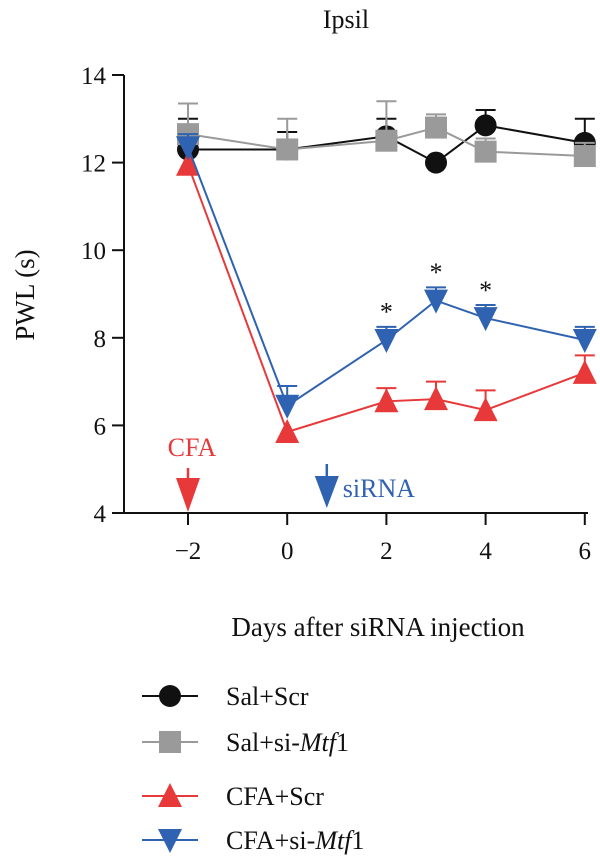 The image size is (600, 863). I want to click on annotations: CFA siRNA, so click(291, 472).